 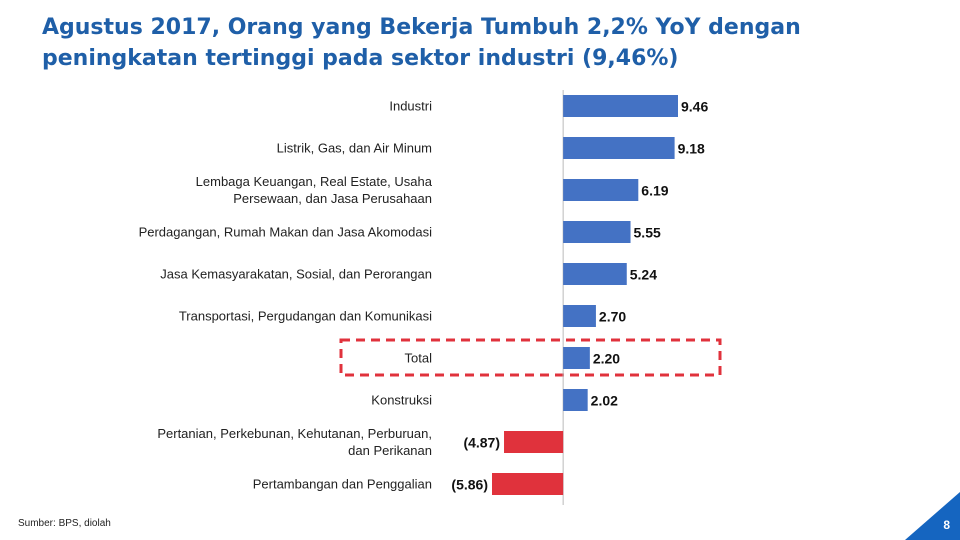 I want to click on category-label: Konstruksi, so click(x=401, y=400).